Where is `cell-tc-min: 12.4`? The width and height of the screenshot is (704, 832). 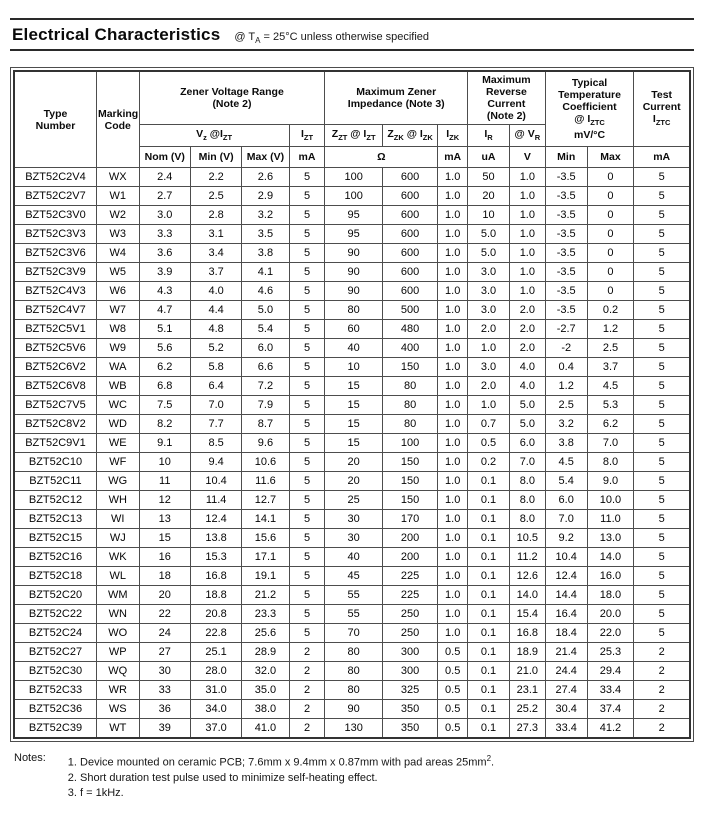
cell-tc-min: 12.4 is located at coordinates (566, 576).